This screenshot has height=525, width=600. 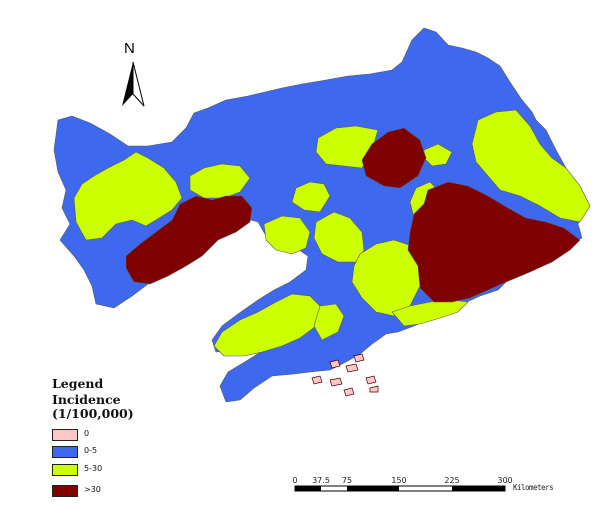 I want to click on legend-subtitle-line2: (1/100,000), so click(x=93, y=413).